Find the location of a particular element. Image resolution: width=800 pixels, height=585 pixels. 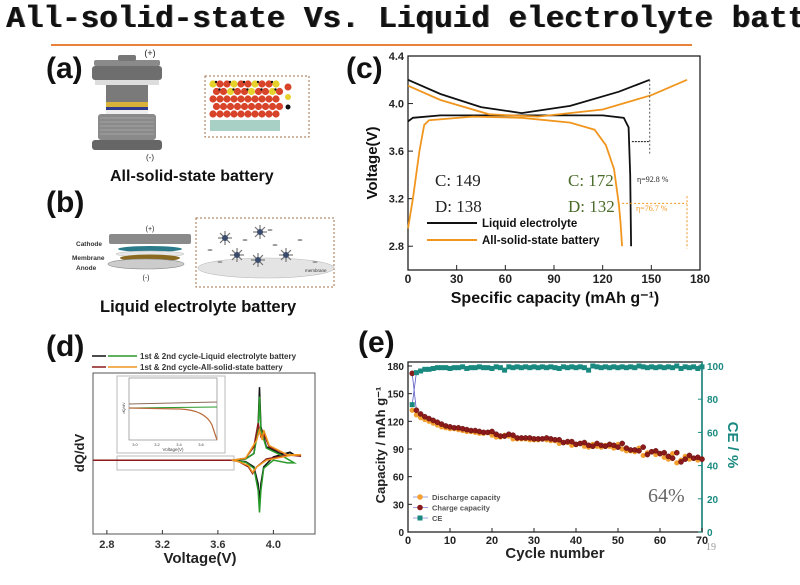

cathode-layer is located at coordinates (127, 104).